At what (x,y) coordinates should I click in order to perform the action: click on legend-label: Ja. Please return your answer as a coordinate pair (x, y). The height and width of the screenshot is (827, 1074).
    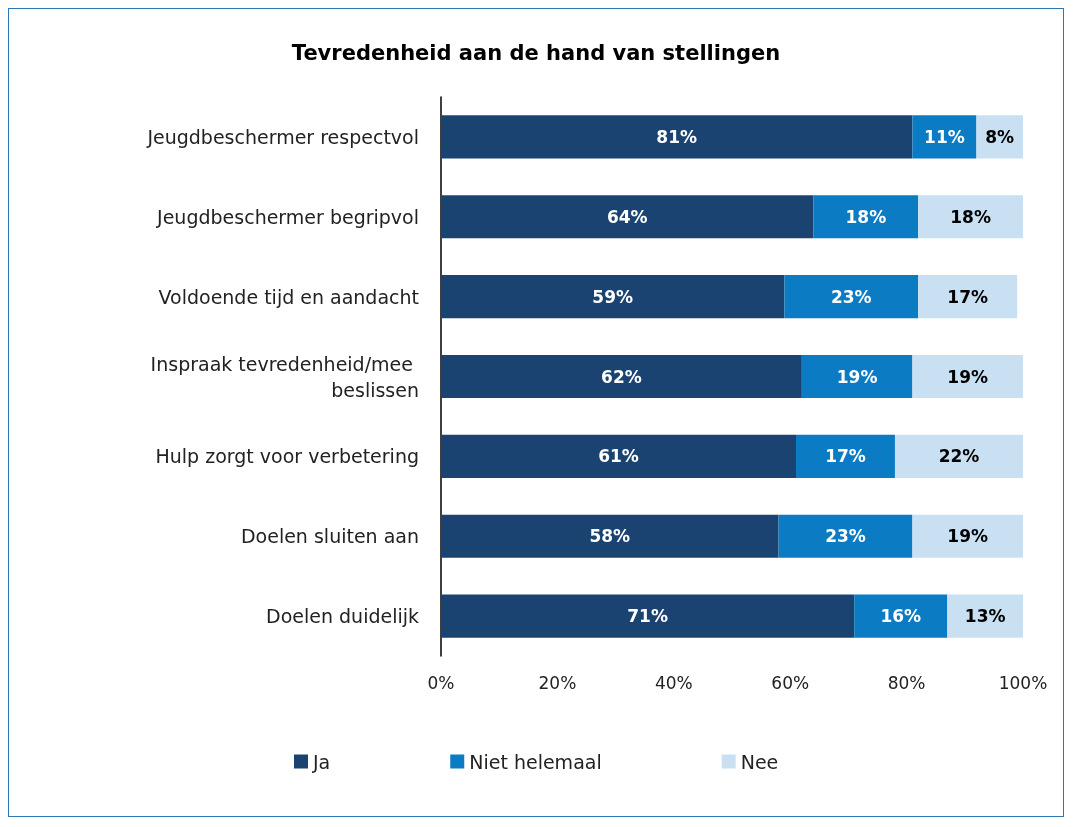
    Looking at the image, I should click on (321, 761).